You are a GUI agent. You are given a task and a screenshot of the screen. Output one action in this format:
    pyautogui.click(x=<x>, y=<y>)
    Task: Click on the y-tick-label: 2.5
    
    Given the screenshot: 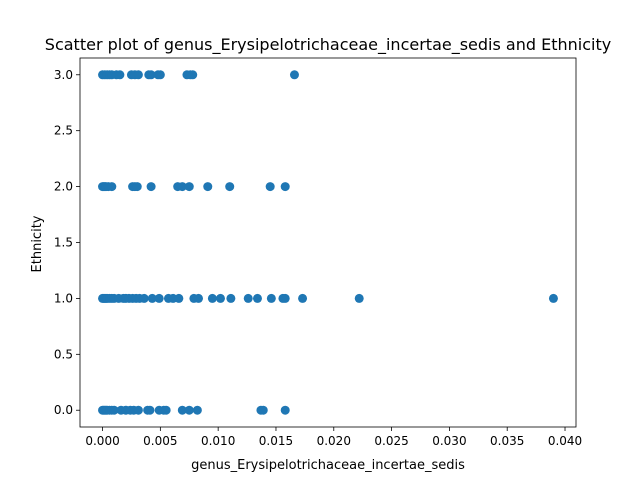 What is the action you would take?
    pyautogui.click(x=63, y=131)
    